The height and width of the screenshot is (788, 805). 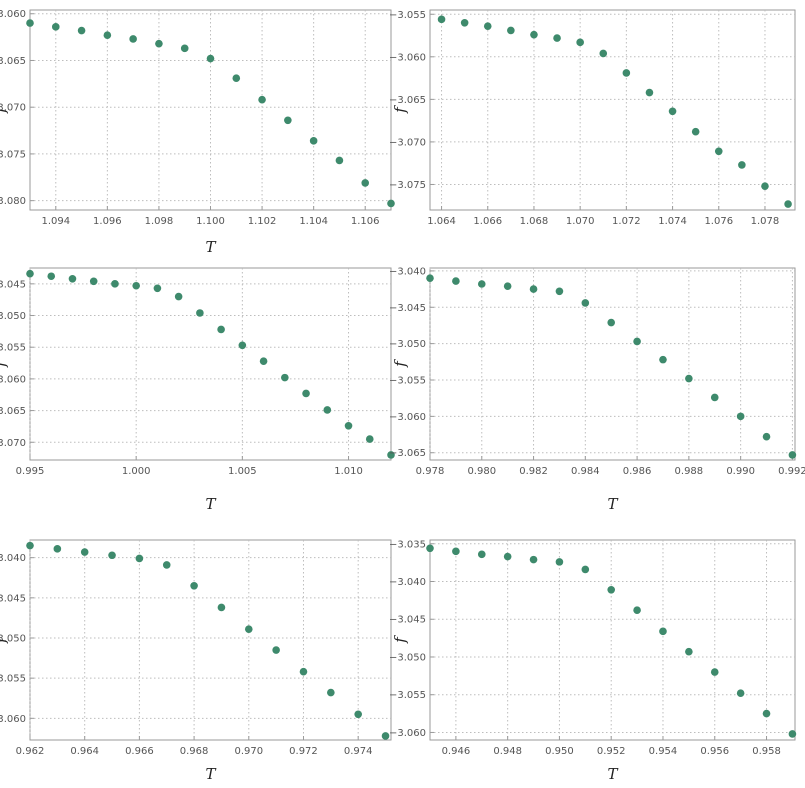 What do you see at coordinates (194, 751) in the screenshot?
I see `x-tick-label: 0.968` at bounding box center [194, 751].